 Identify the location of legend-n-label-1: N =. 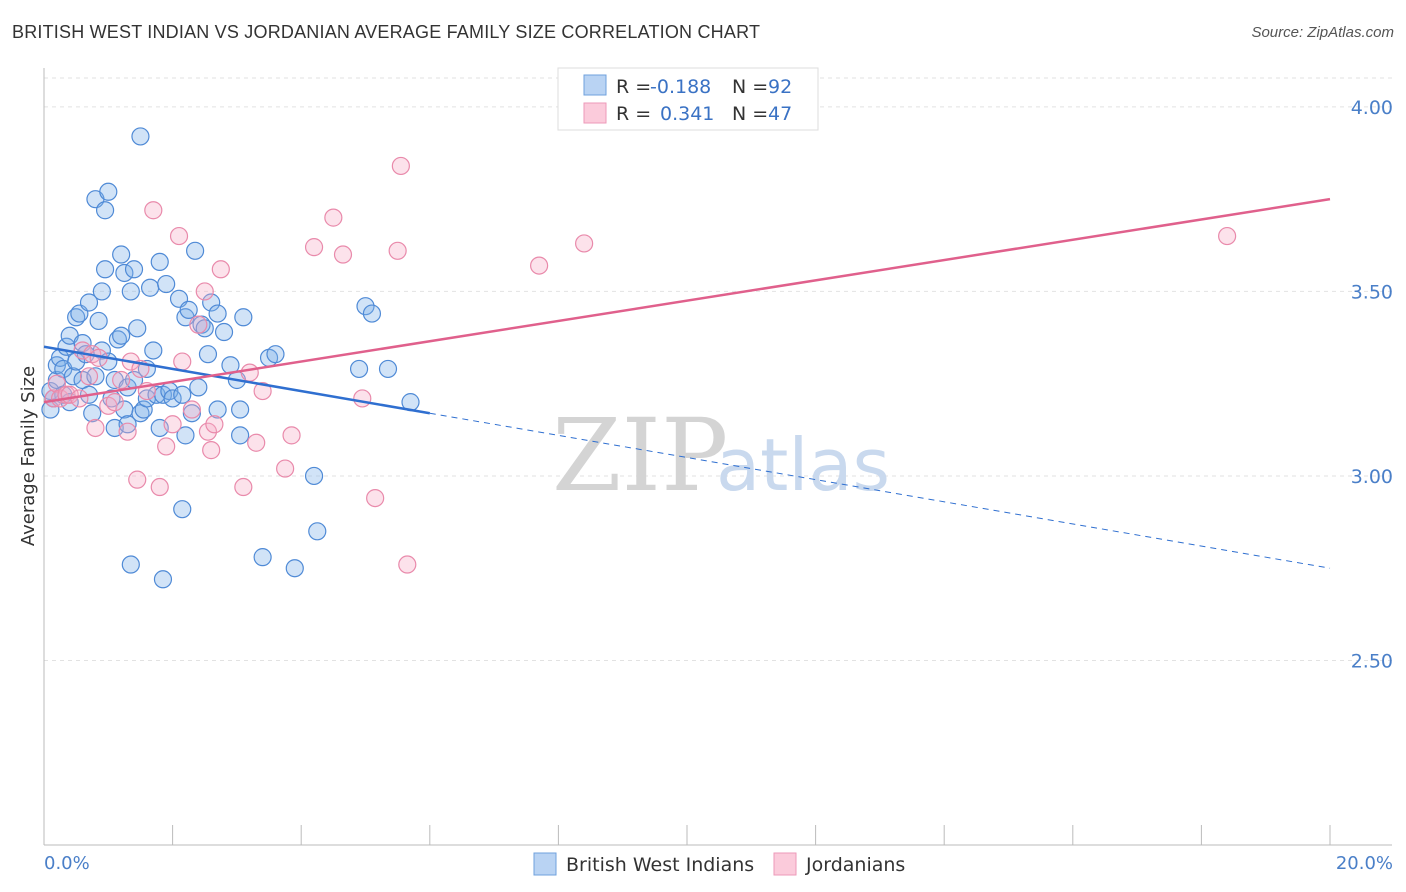
(750, 87).